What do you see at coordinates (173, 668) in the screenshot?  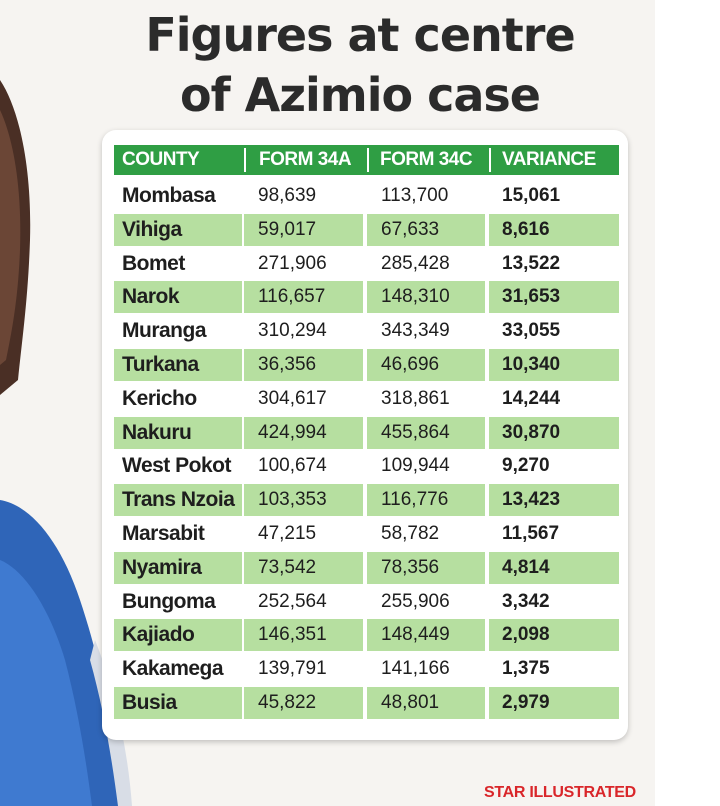 I see `county-cell: Kakamega` at bounding box center [173, 668].